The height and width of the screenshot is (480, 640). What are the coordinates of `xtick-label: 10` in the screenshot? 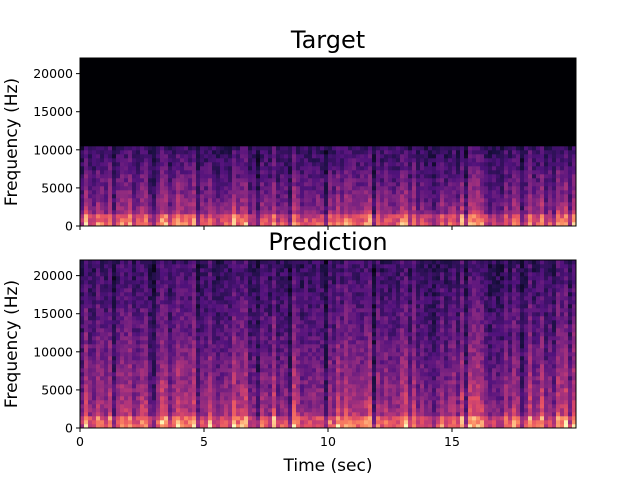 It's located at (328, 441).